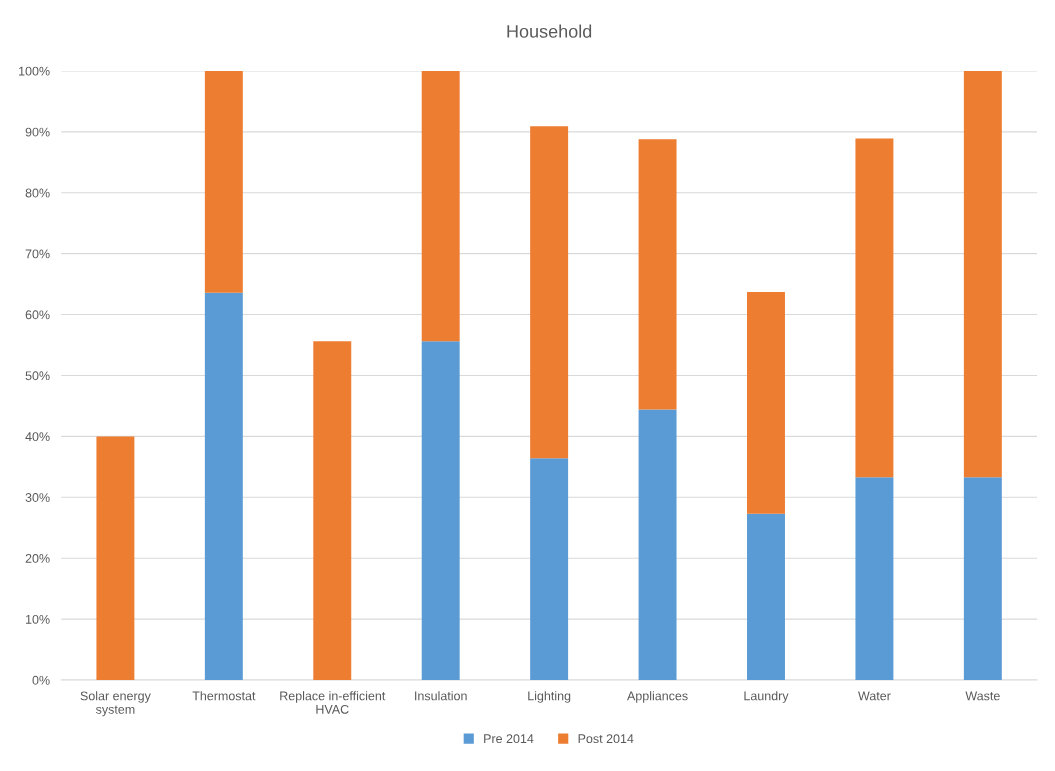 The height and width of the screenshot is (771, 1055). Describe the element at coordinates (441, 696) in the screenshot. I see `x-tick-label: Insulation` at that location.